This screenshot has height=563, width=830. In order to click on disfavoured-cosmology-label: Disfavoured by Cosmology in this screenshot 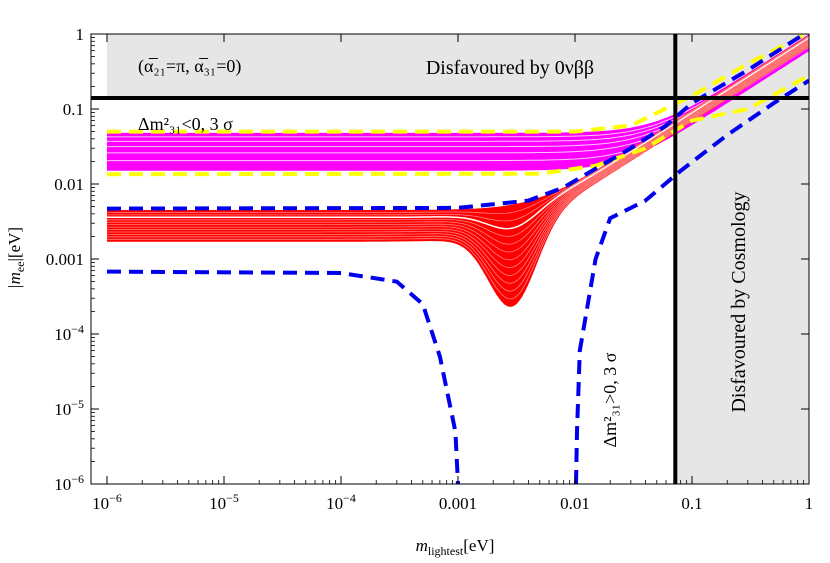, I will do `click(739, 301)`.